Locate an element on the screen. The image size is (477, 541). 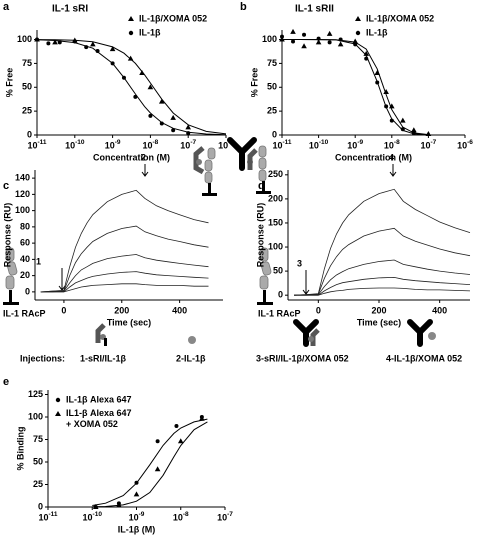
panel-title: IL-1 sRII is located at coordinates (314, 9).